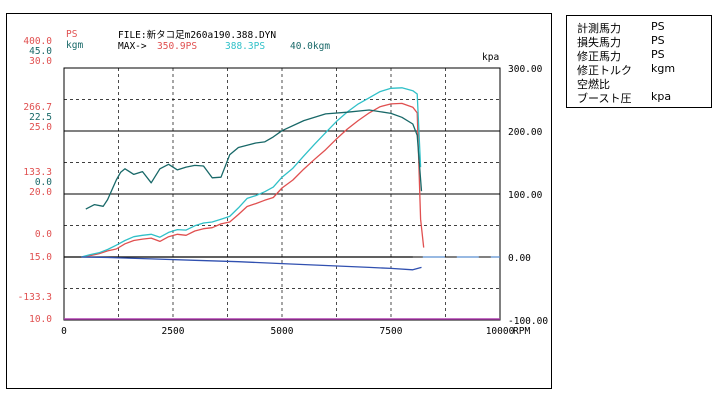 The height and width of the screenshot is (403, 720). I want to click on right-tick-label: 300.00, so click(525, 69).